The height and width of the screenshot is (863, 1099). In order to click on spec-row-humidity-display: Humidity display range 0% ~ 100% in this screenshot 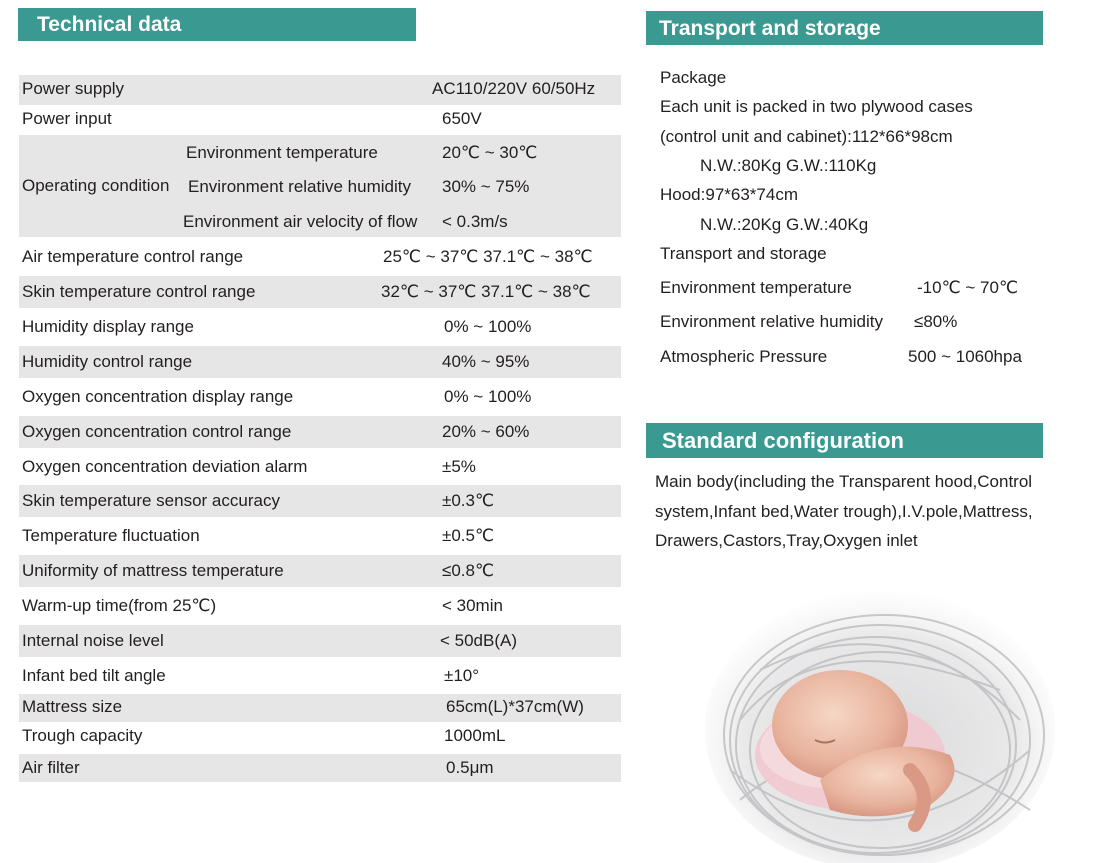, I will do `click(320, 327)`.